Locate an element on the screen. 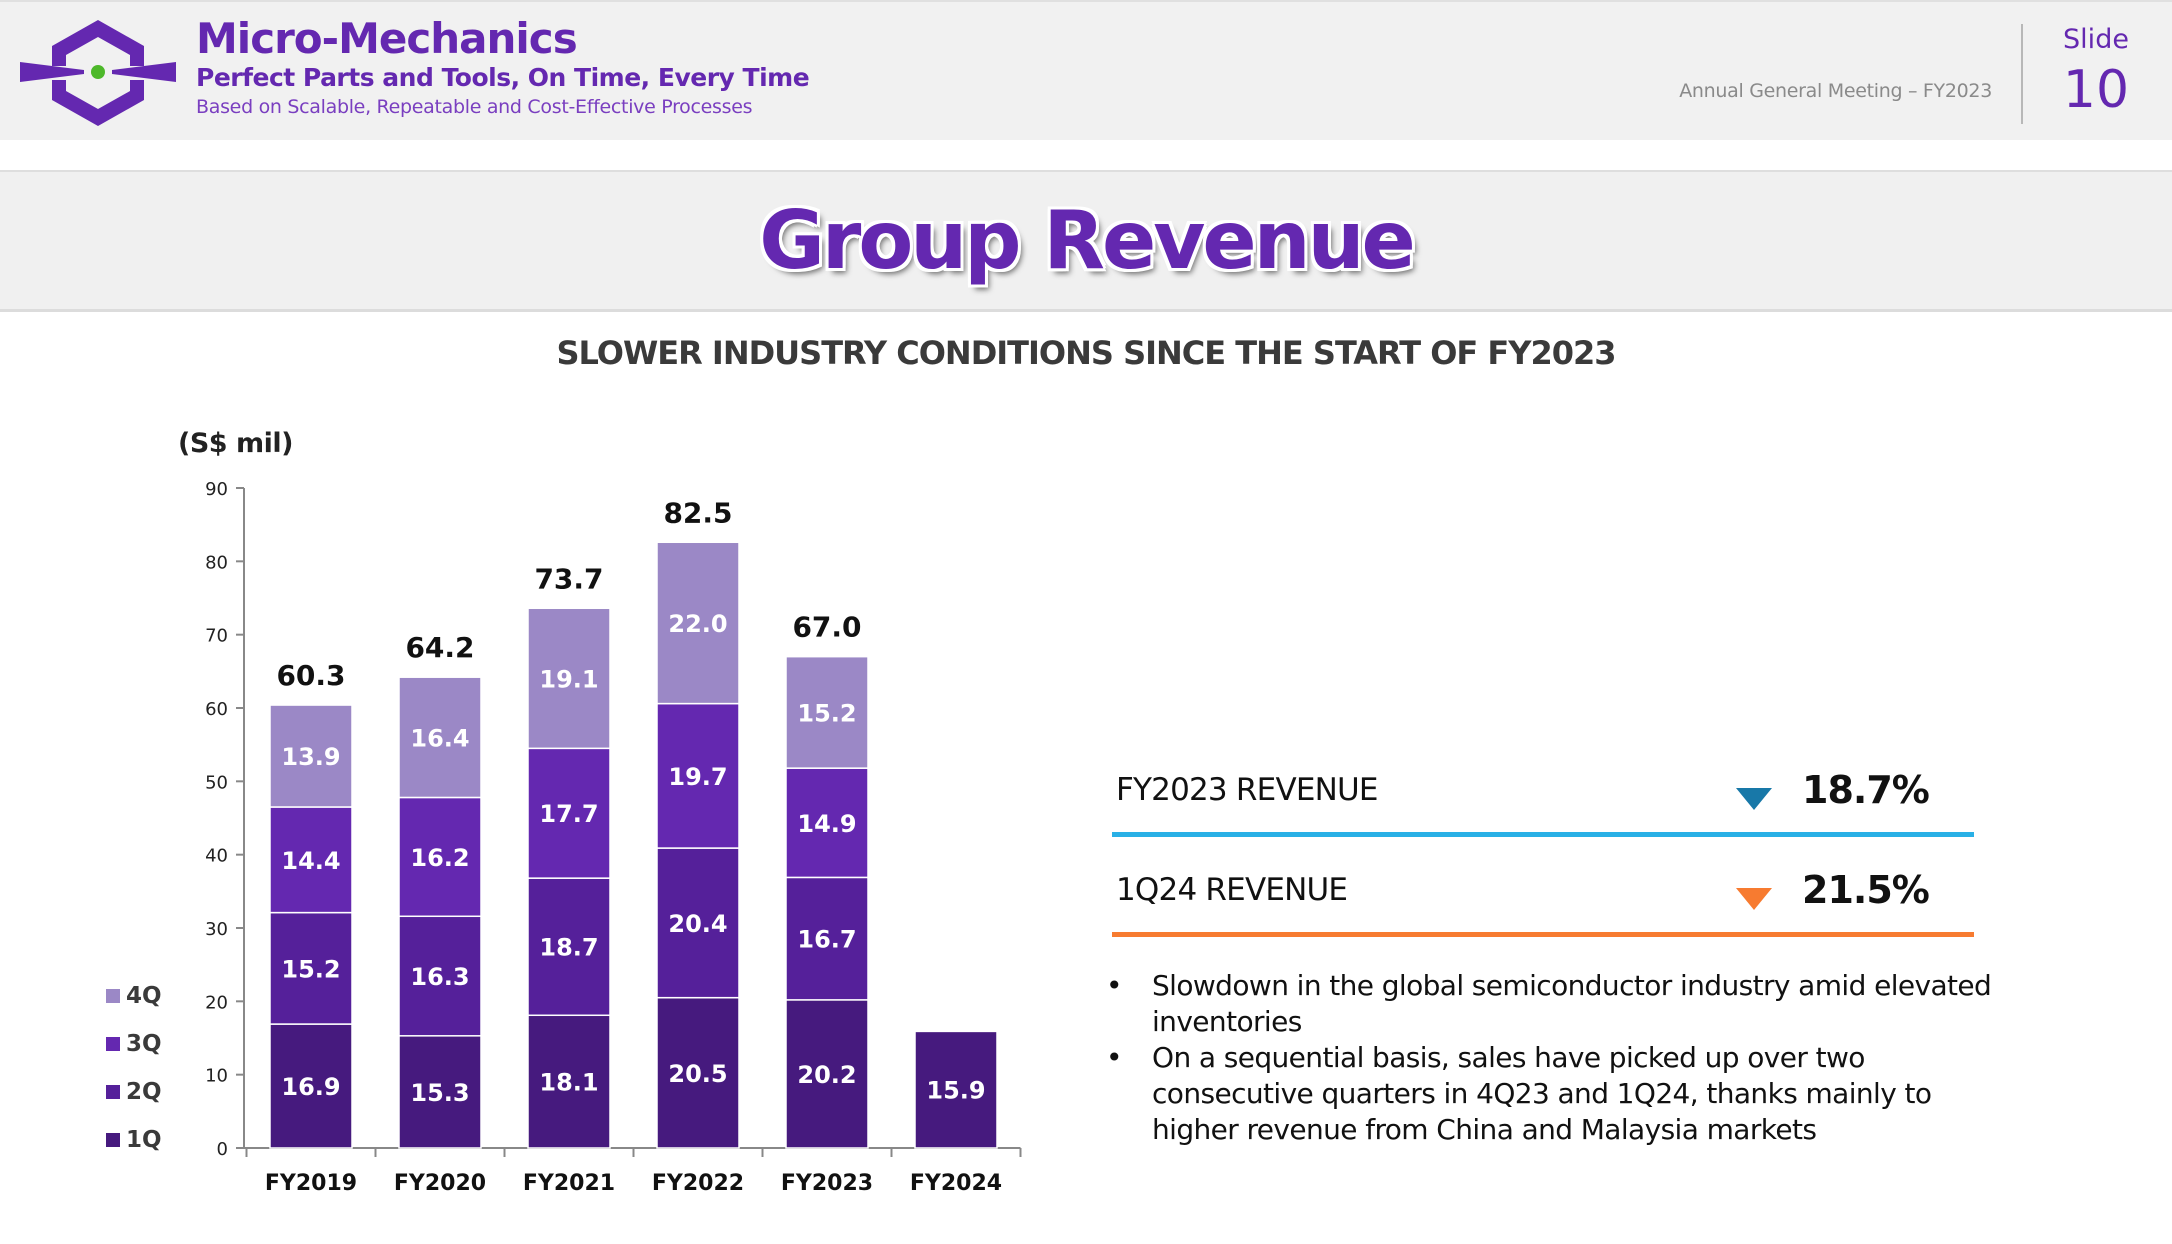  legend-item-4q: 4Q is located at coordinates (134, 996).